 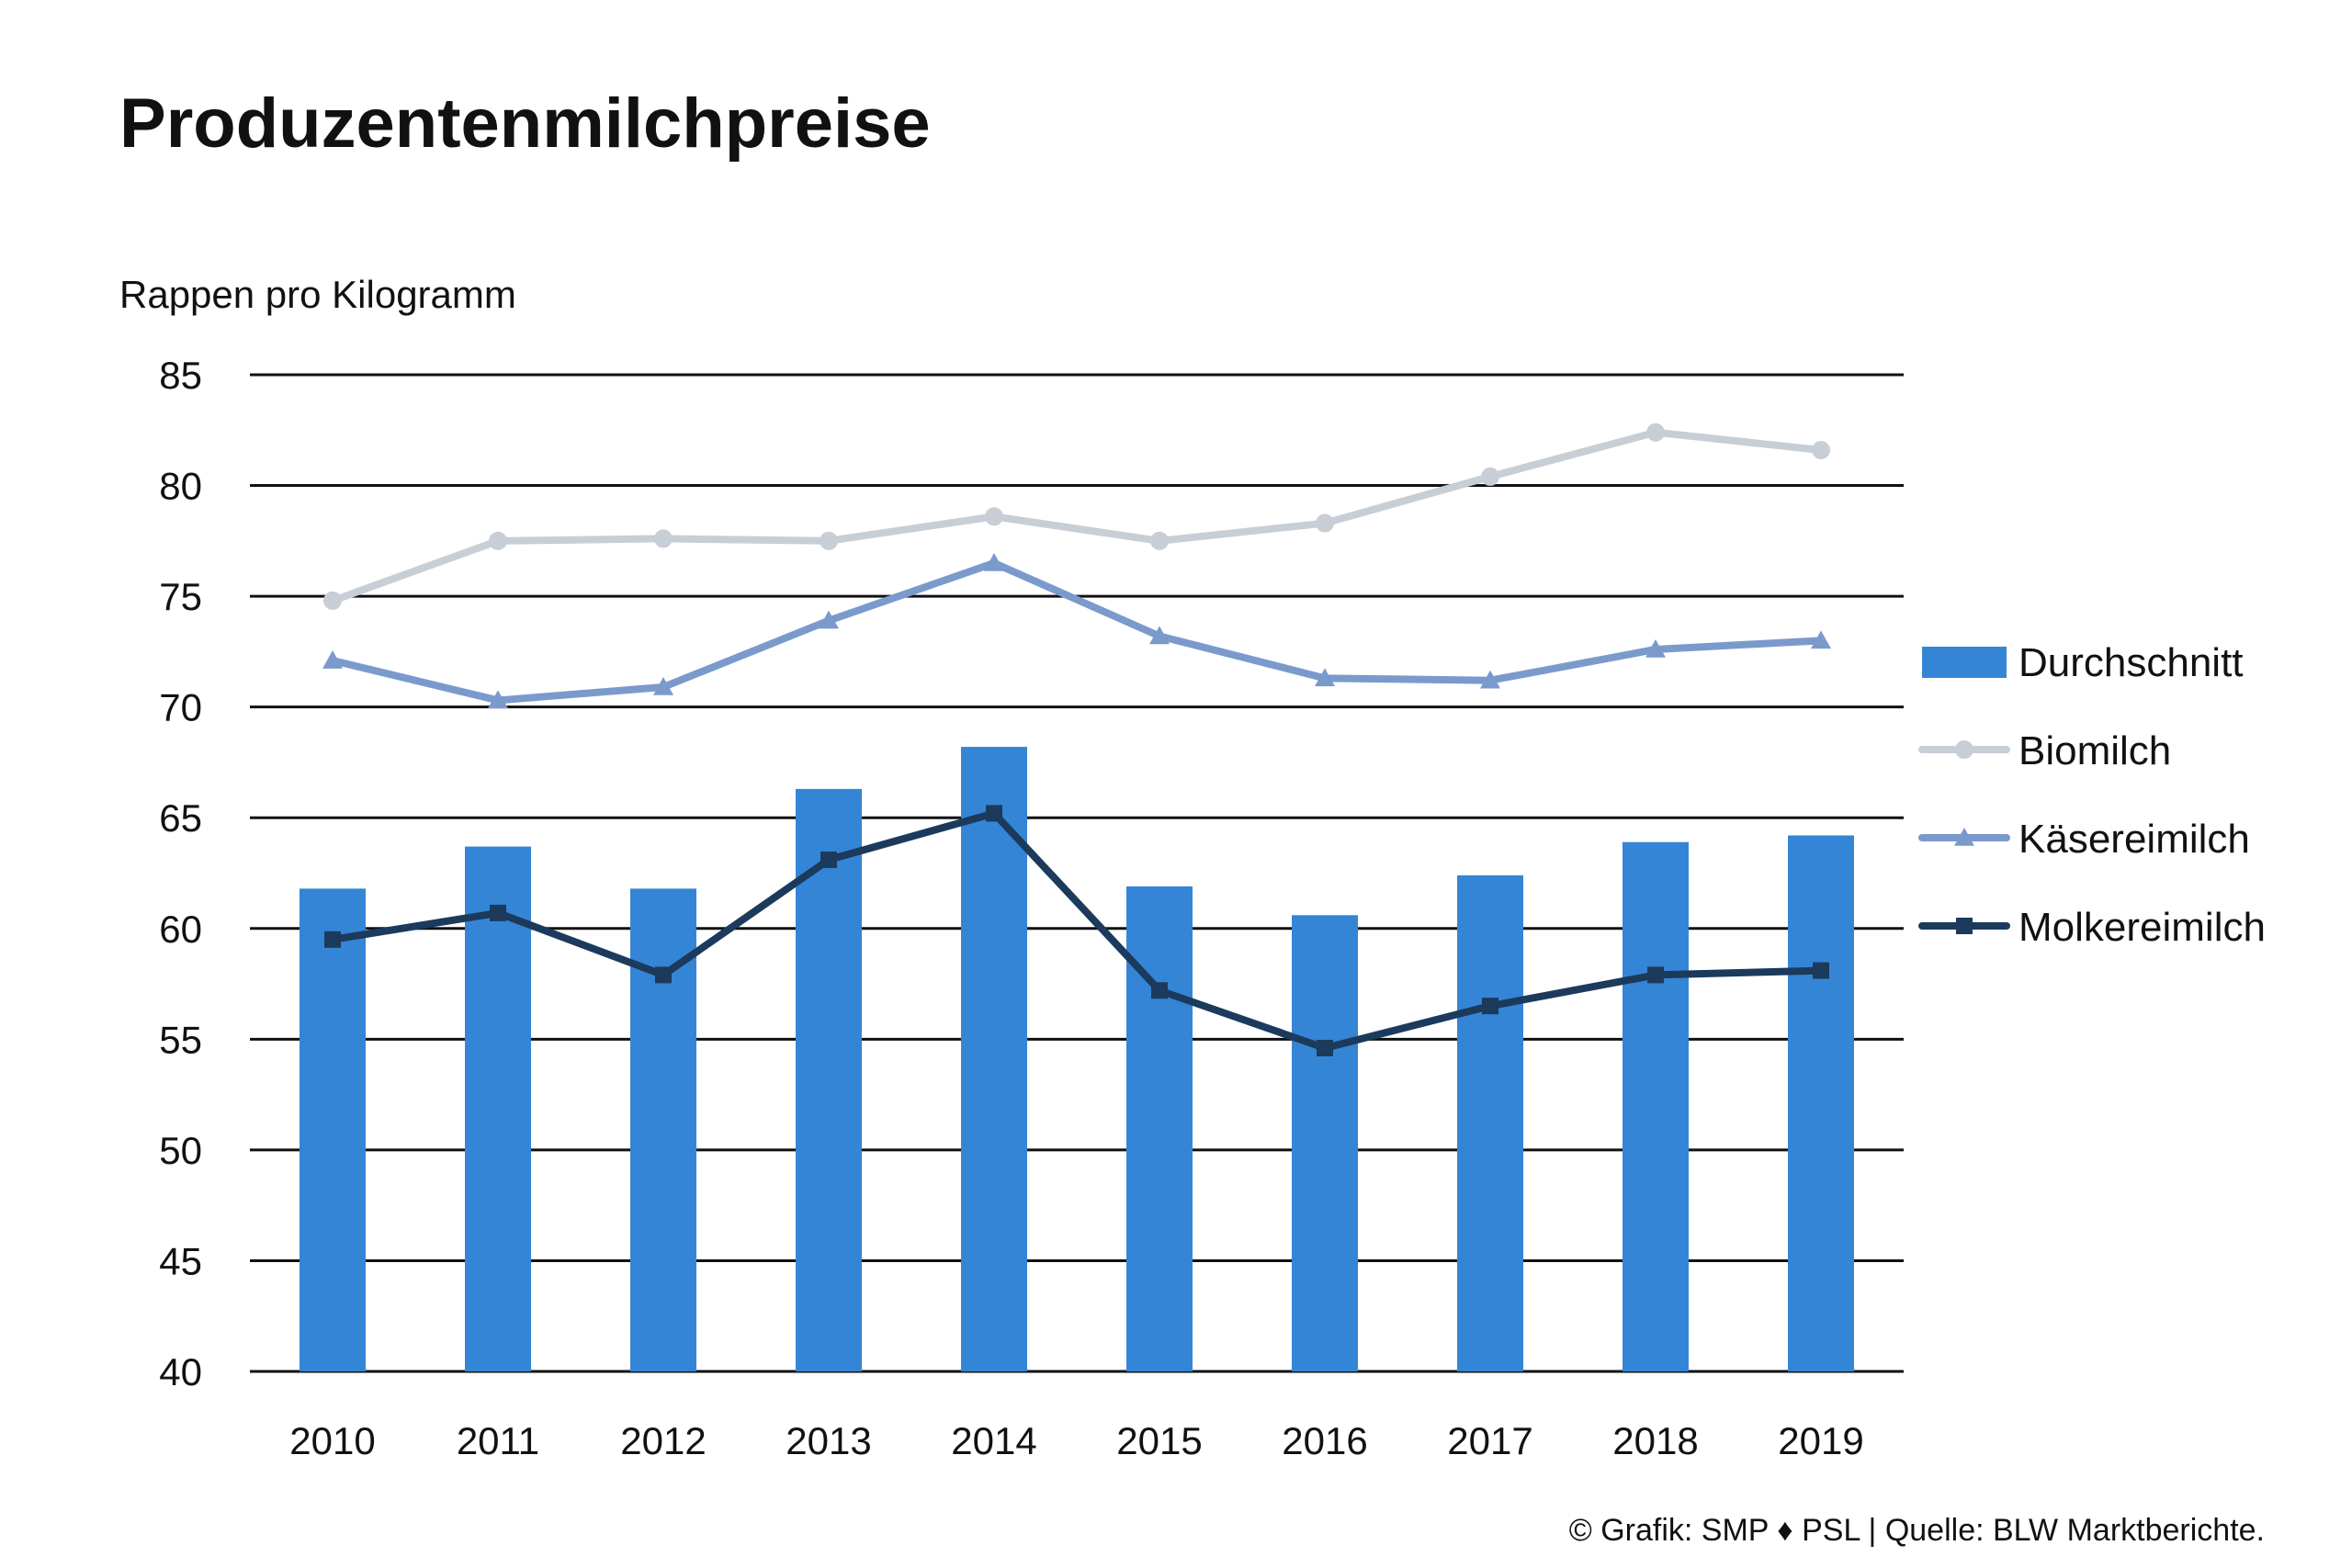 I want to click on legend-label-k-sereimilch: Käsereimilch, so click(x=2134, y=840).